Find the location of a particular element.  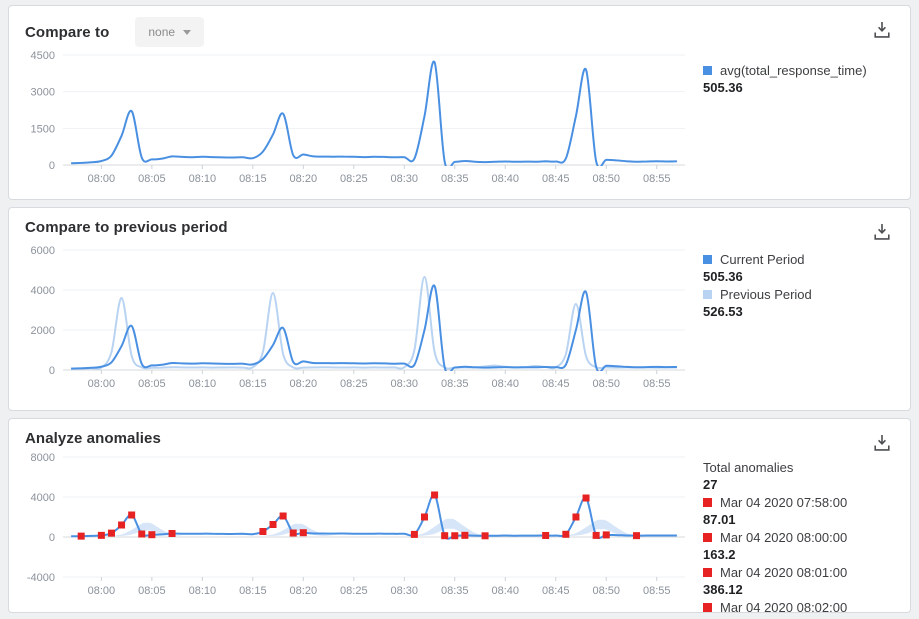

page-title: Compare to is located at coordinates (67, 32).